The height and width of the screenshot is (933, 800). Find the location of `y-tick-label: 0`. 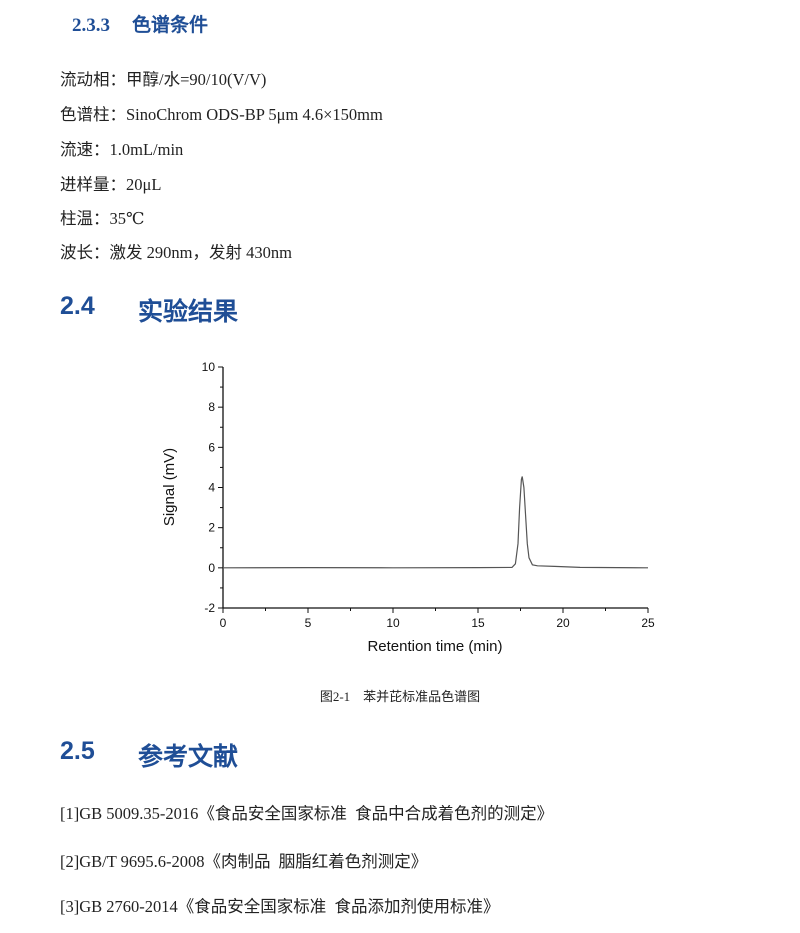

y-tick-label: 0 is located at coordinates (211, 568).